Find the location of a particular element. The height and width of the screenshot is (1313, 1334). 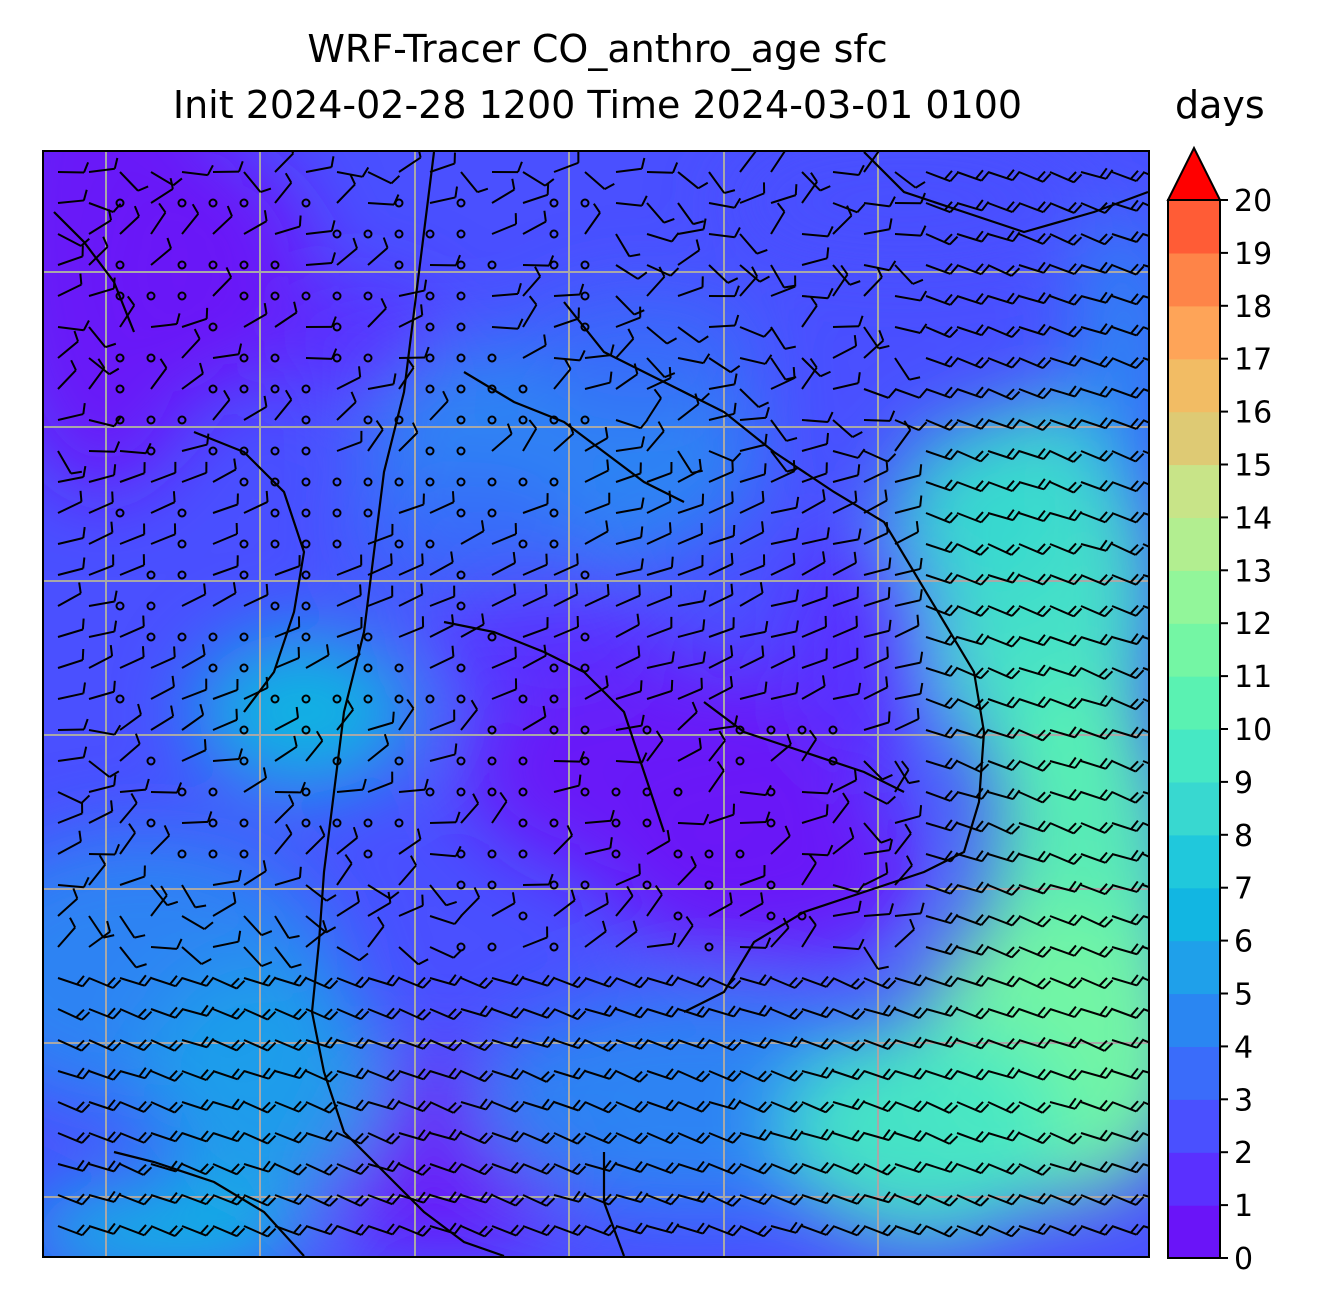

colorbar-tick-label: 10 is located at coordinates (1253, 730).